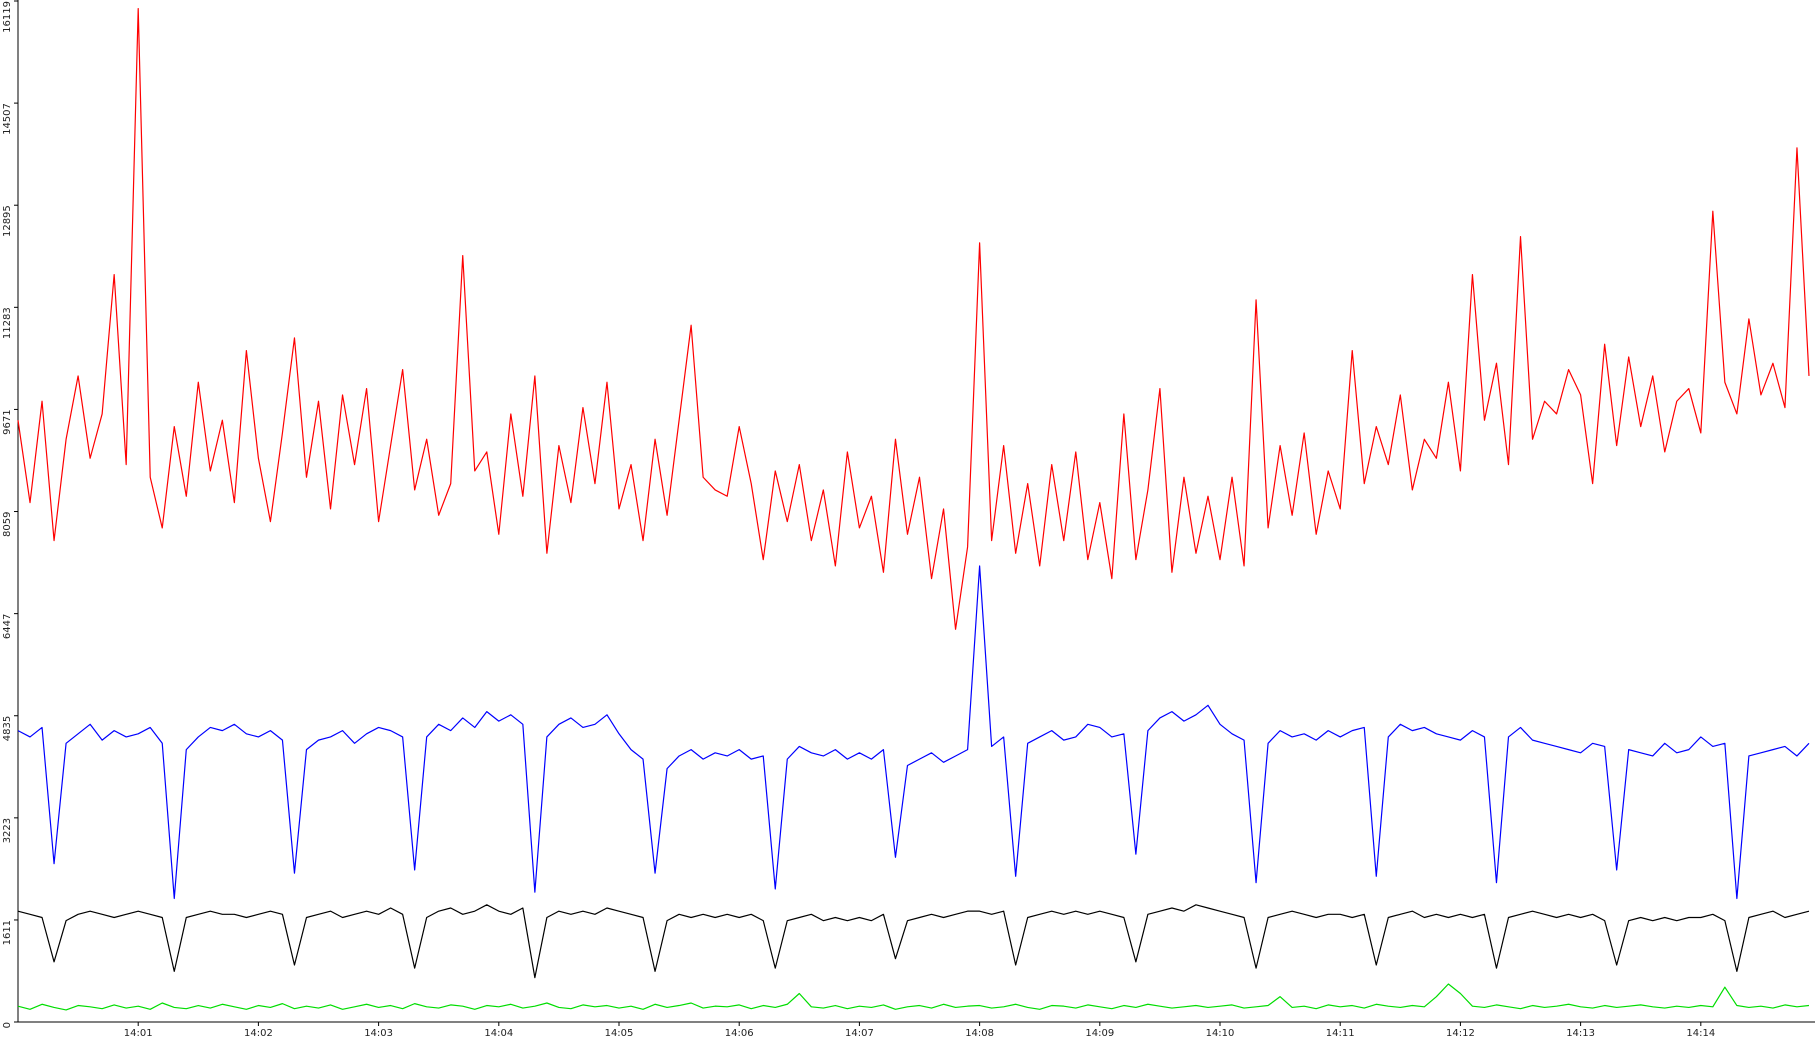 This screenshot has width=1815, height=1039. I want to click on y-tick-label: 3223, so click(7, 830).